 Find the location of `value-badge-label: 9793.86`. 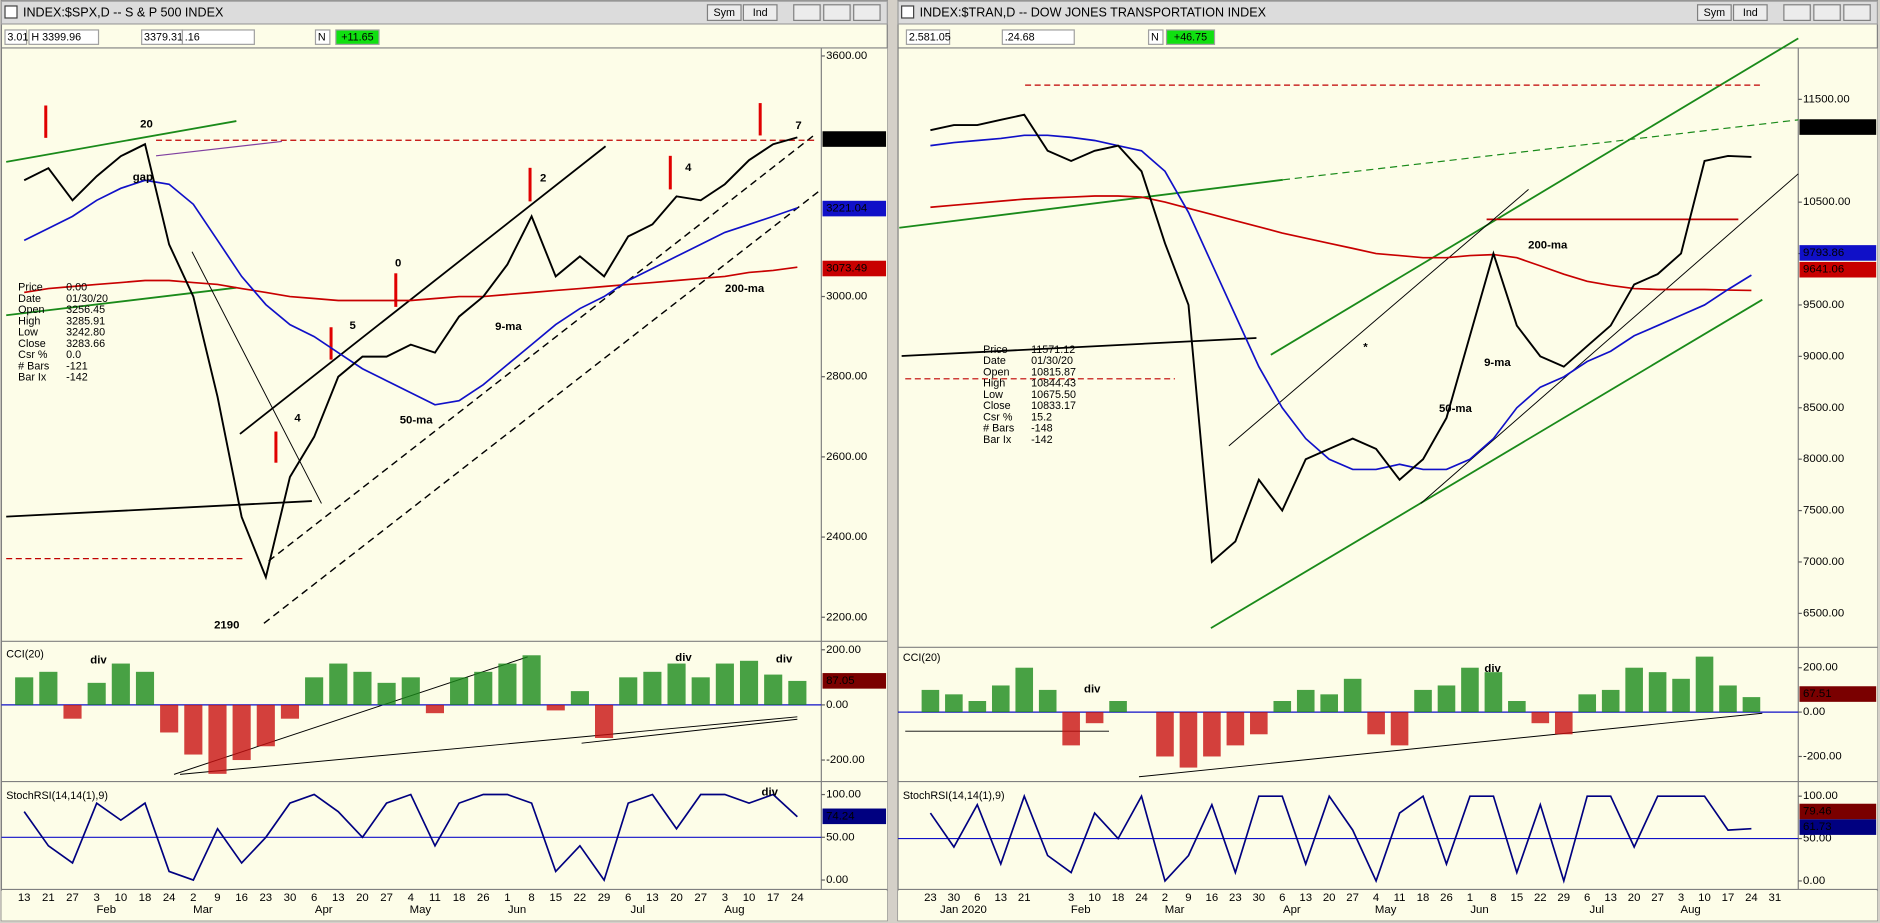

value-badge-label: 9793.86 is located at coordinates (1823, 253).